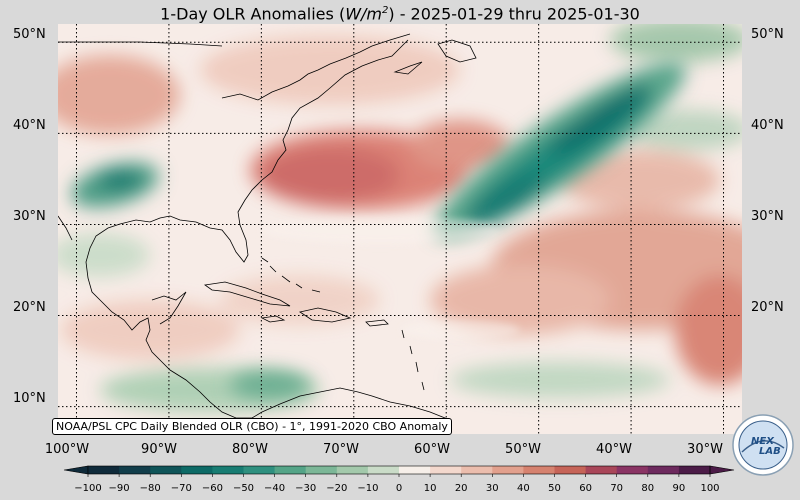  Describe the element at coordinates (648, 488) in the screenshot. I see `colorbar-tick-label: 80` at that location.